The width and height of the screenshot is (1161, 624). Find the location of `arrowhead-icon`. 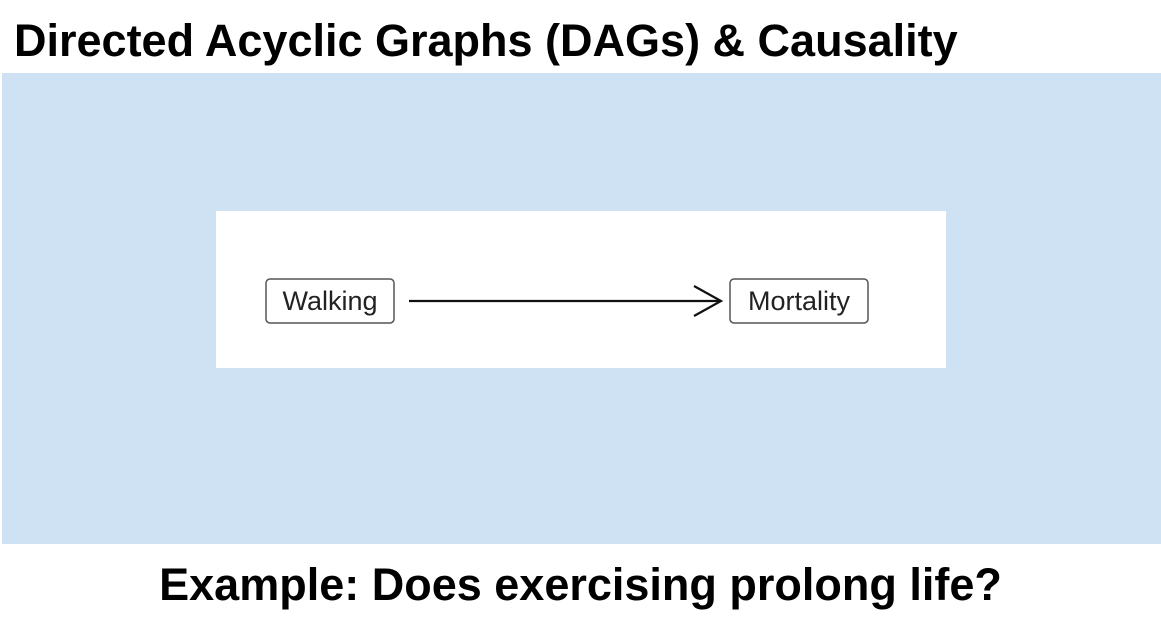

arrowhead-icon is located at coordinates (708, 301).